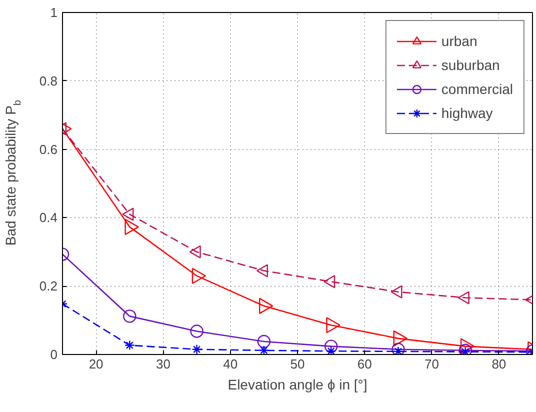  Describe the element at coordinates (54, 12) in the screenshot. I see `y-tick-label: 1` at that location.